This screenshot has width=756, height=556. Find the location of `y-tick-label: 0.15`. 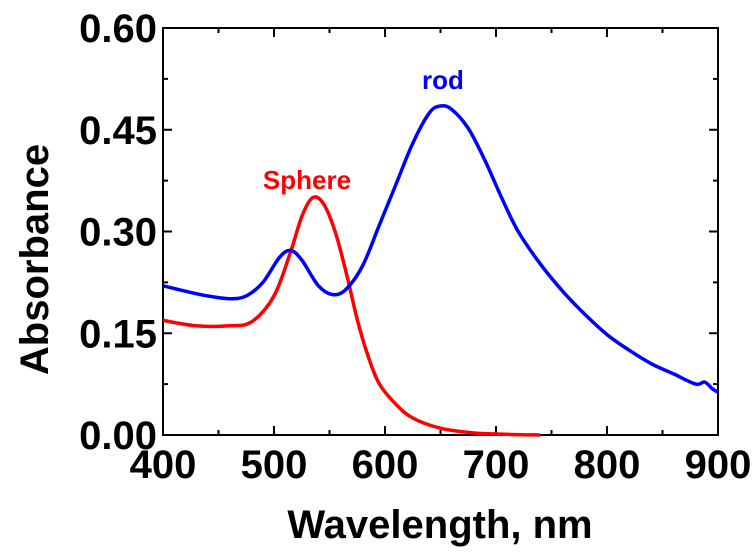

y-tick-label: 0.15 is located at coordinates (118, 334).